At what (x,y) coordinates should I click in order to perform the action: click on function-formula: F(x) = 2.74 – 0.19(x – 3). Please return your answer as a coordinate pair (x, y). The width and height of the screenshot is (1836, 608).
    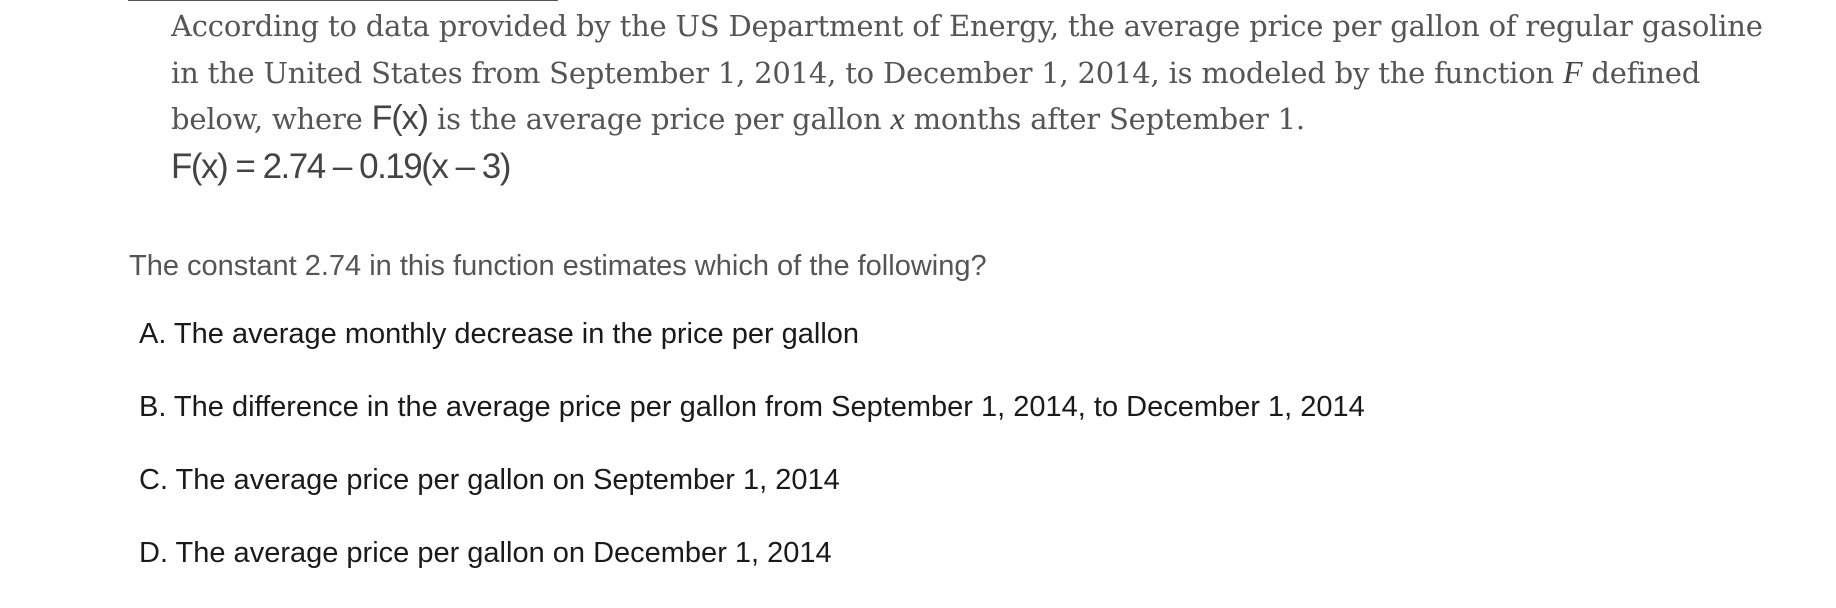
    Looking at the image, I should click on (341, 166).